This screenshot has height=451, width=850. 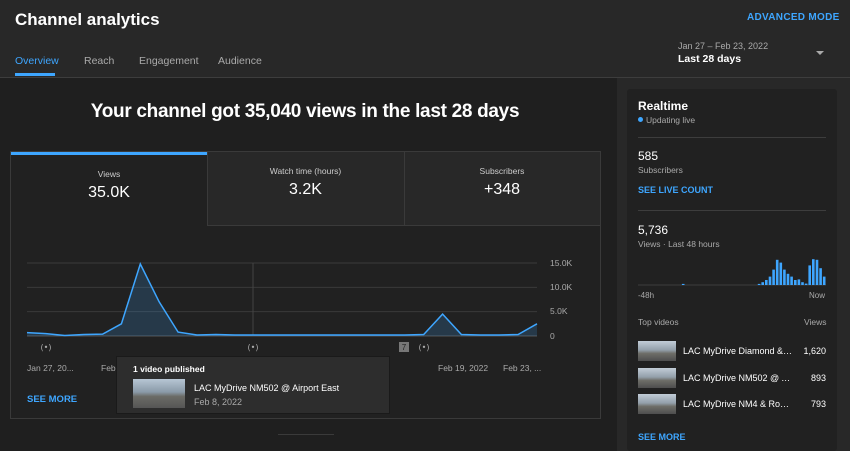 What do you see at coordinates (99, 61) in the screenshot?
I see `tab-reach: Reach` at bounding box center [99, 61].